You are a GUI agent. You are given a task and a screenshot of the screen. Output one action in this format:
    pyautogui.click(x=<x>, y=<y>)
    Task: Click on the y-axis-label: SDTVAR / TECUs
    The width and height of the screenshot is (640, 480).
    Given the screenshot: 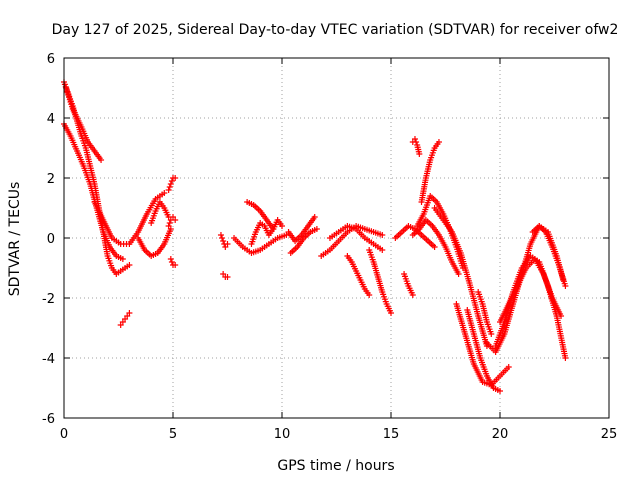 What is the action you would take?
    pyautogui.click(x=15, y=239)
    